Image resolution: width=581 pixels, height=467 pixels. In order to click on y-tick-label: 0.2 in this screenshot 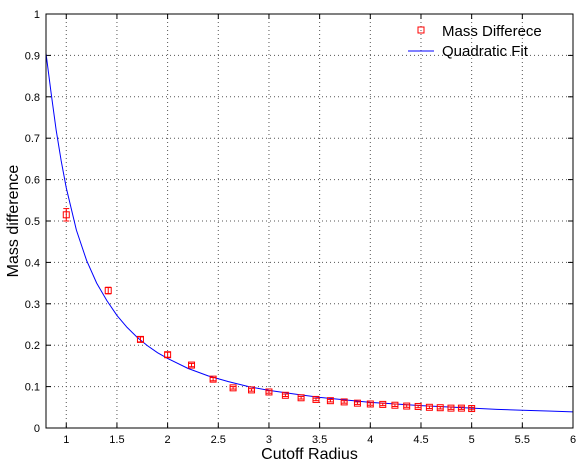, I will do `click(32, 346)`.